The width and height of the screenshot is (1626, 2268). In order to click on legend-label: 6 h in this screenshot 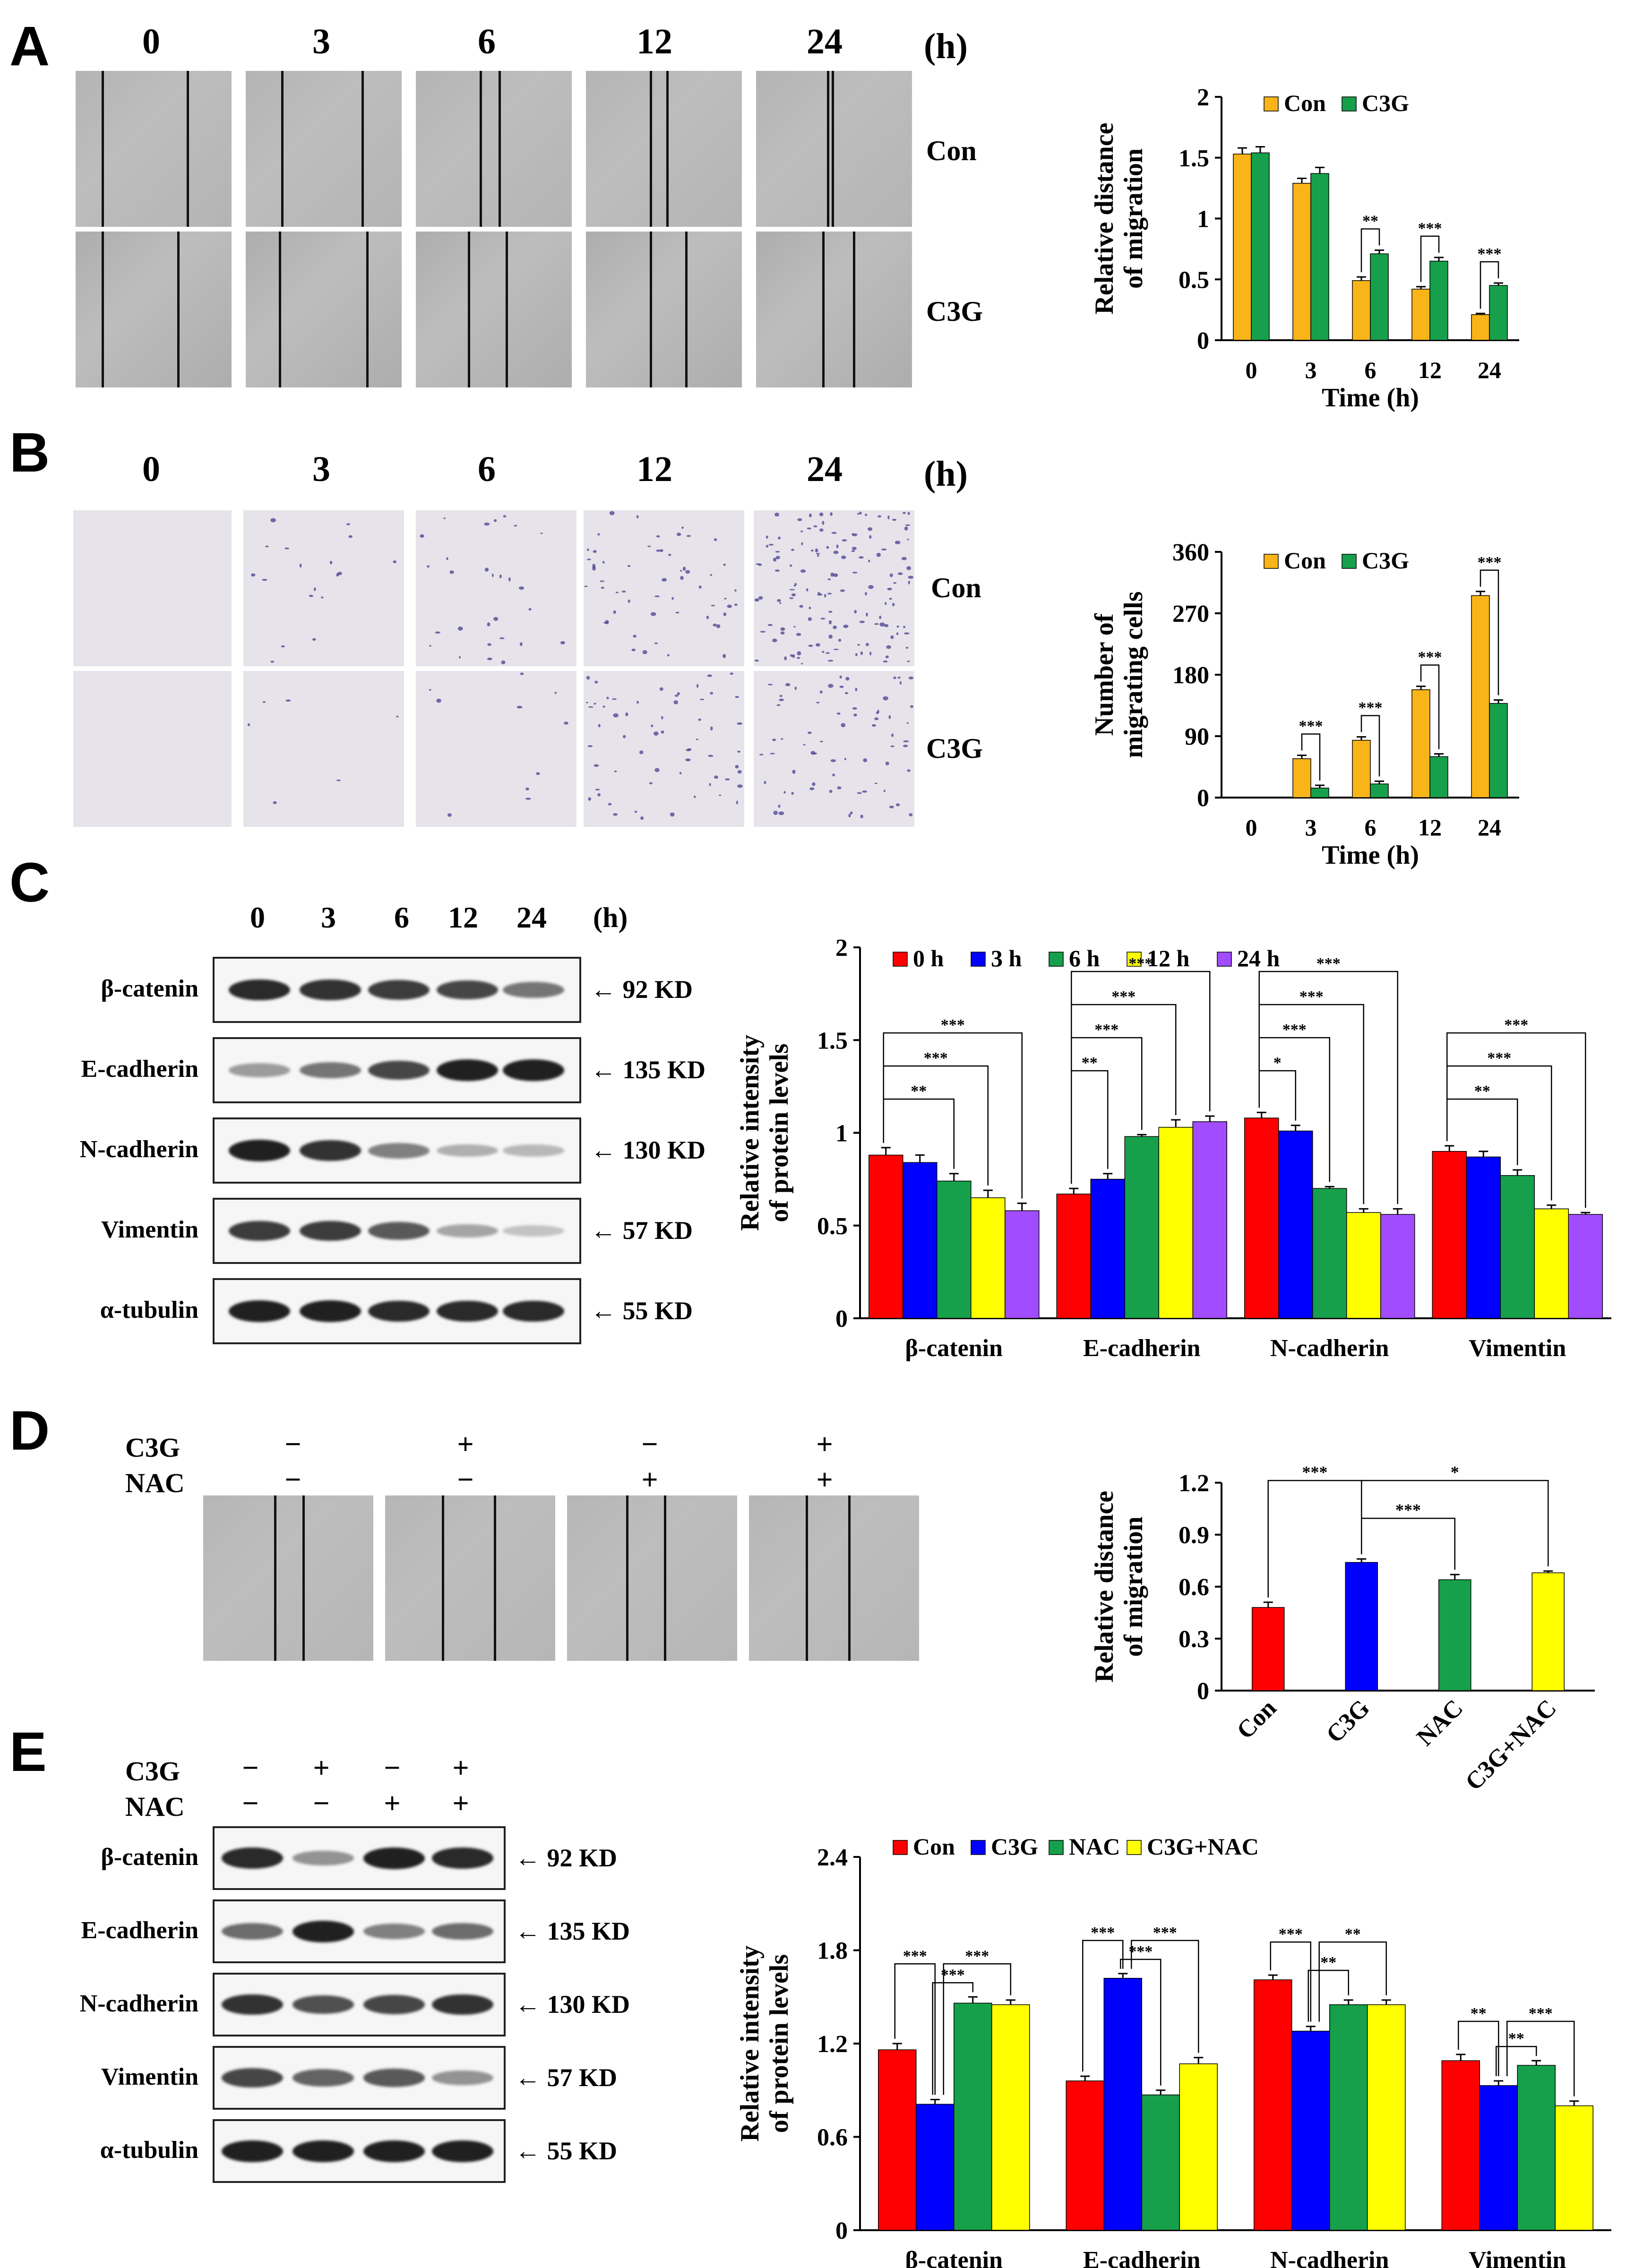, I will do `click(1084, 958)`.